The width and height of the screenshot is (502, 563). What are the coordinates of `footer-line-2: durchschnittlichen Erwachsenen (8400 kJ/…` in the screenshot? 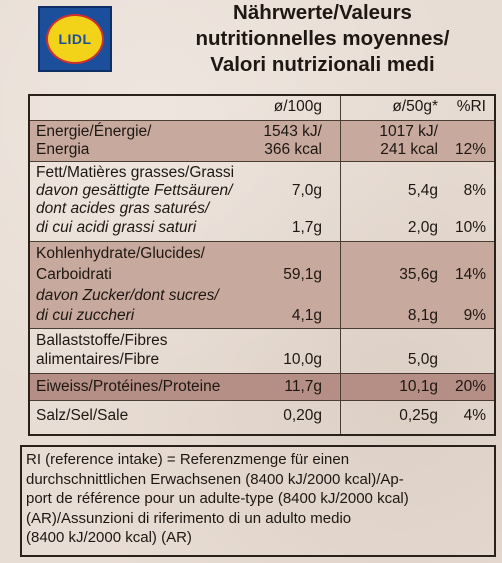 It's located at (215, 479).